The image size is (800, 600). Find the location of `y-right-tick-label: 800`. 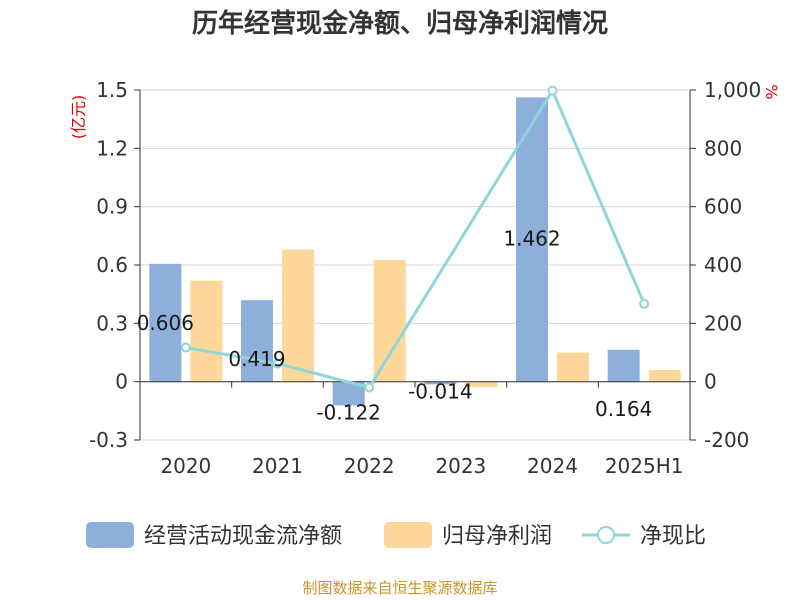

y-right-tick-label: 800 is located at coordinates (723, 148).